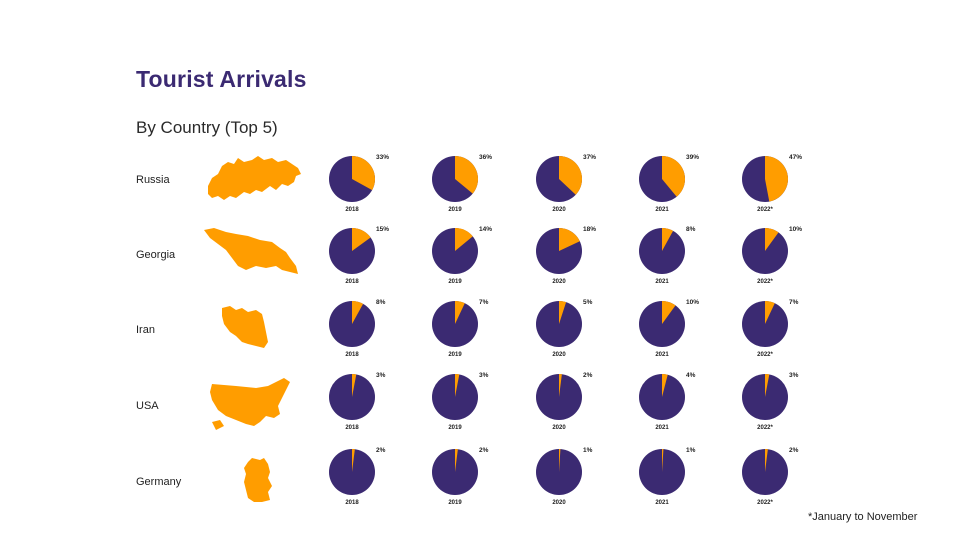  I want to click on data-label: 33%, so click(383, 157).